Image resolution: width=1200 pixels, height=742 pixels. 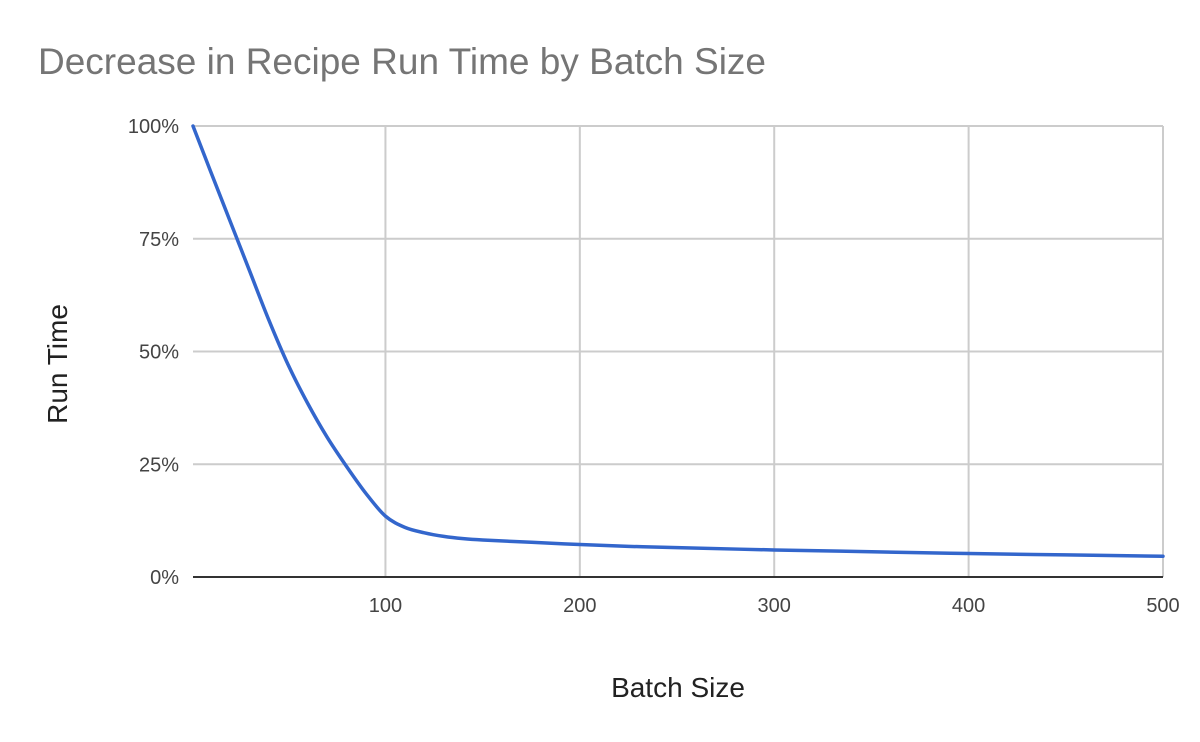 What do you see at coordinates (57, 364) in the screenshot?
I see `y-axis-title: Run Time` at bounding box center [57, 364].